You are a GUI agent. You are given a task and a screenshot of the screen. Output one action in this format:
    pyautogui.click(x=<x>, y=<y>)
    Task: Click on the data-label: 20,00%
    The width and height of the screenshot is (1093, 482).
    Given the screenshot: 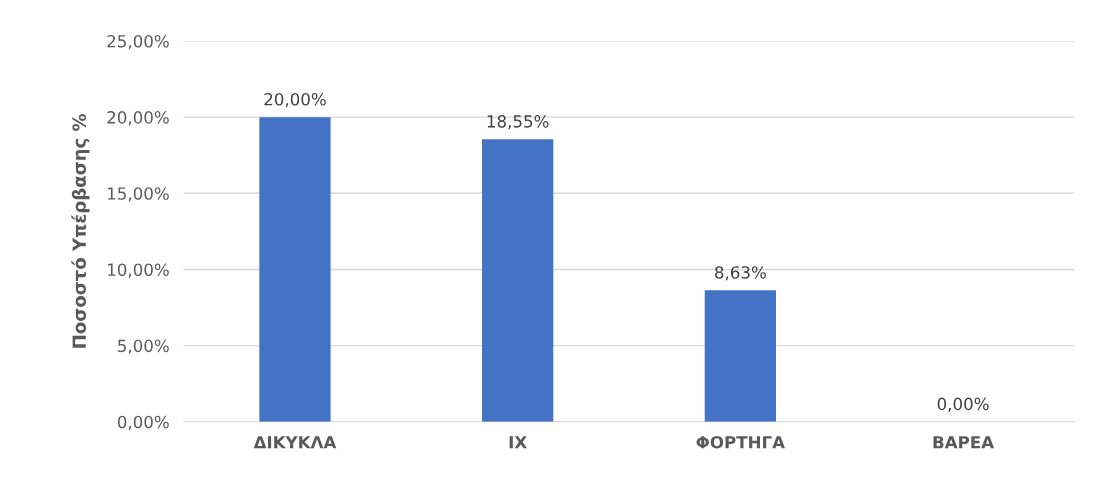 What is the action you would take?
    pyautogui.click(x=295, y=100)
    